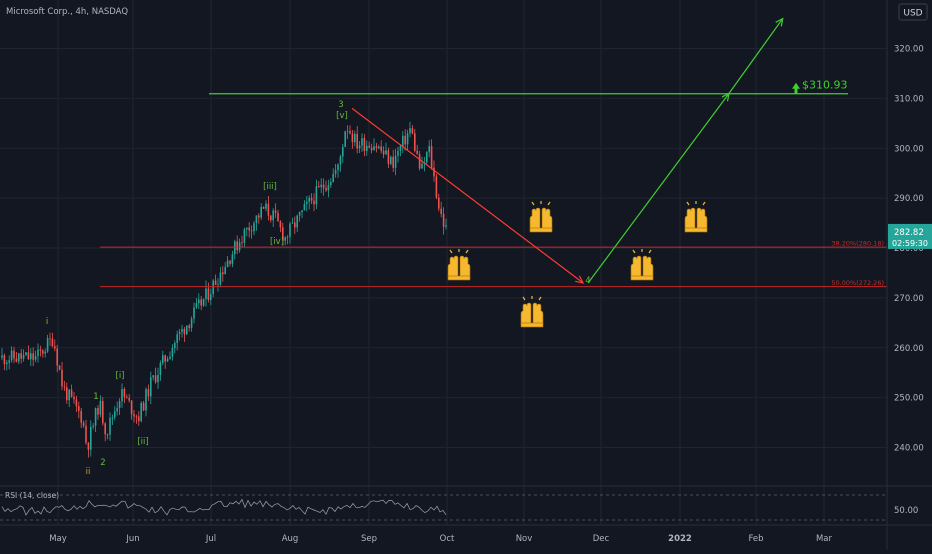 The image size is (932, 554). Describe the element at coordinates (580, 279) in the screenshot. I see `arrow-head-icon` at that location.